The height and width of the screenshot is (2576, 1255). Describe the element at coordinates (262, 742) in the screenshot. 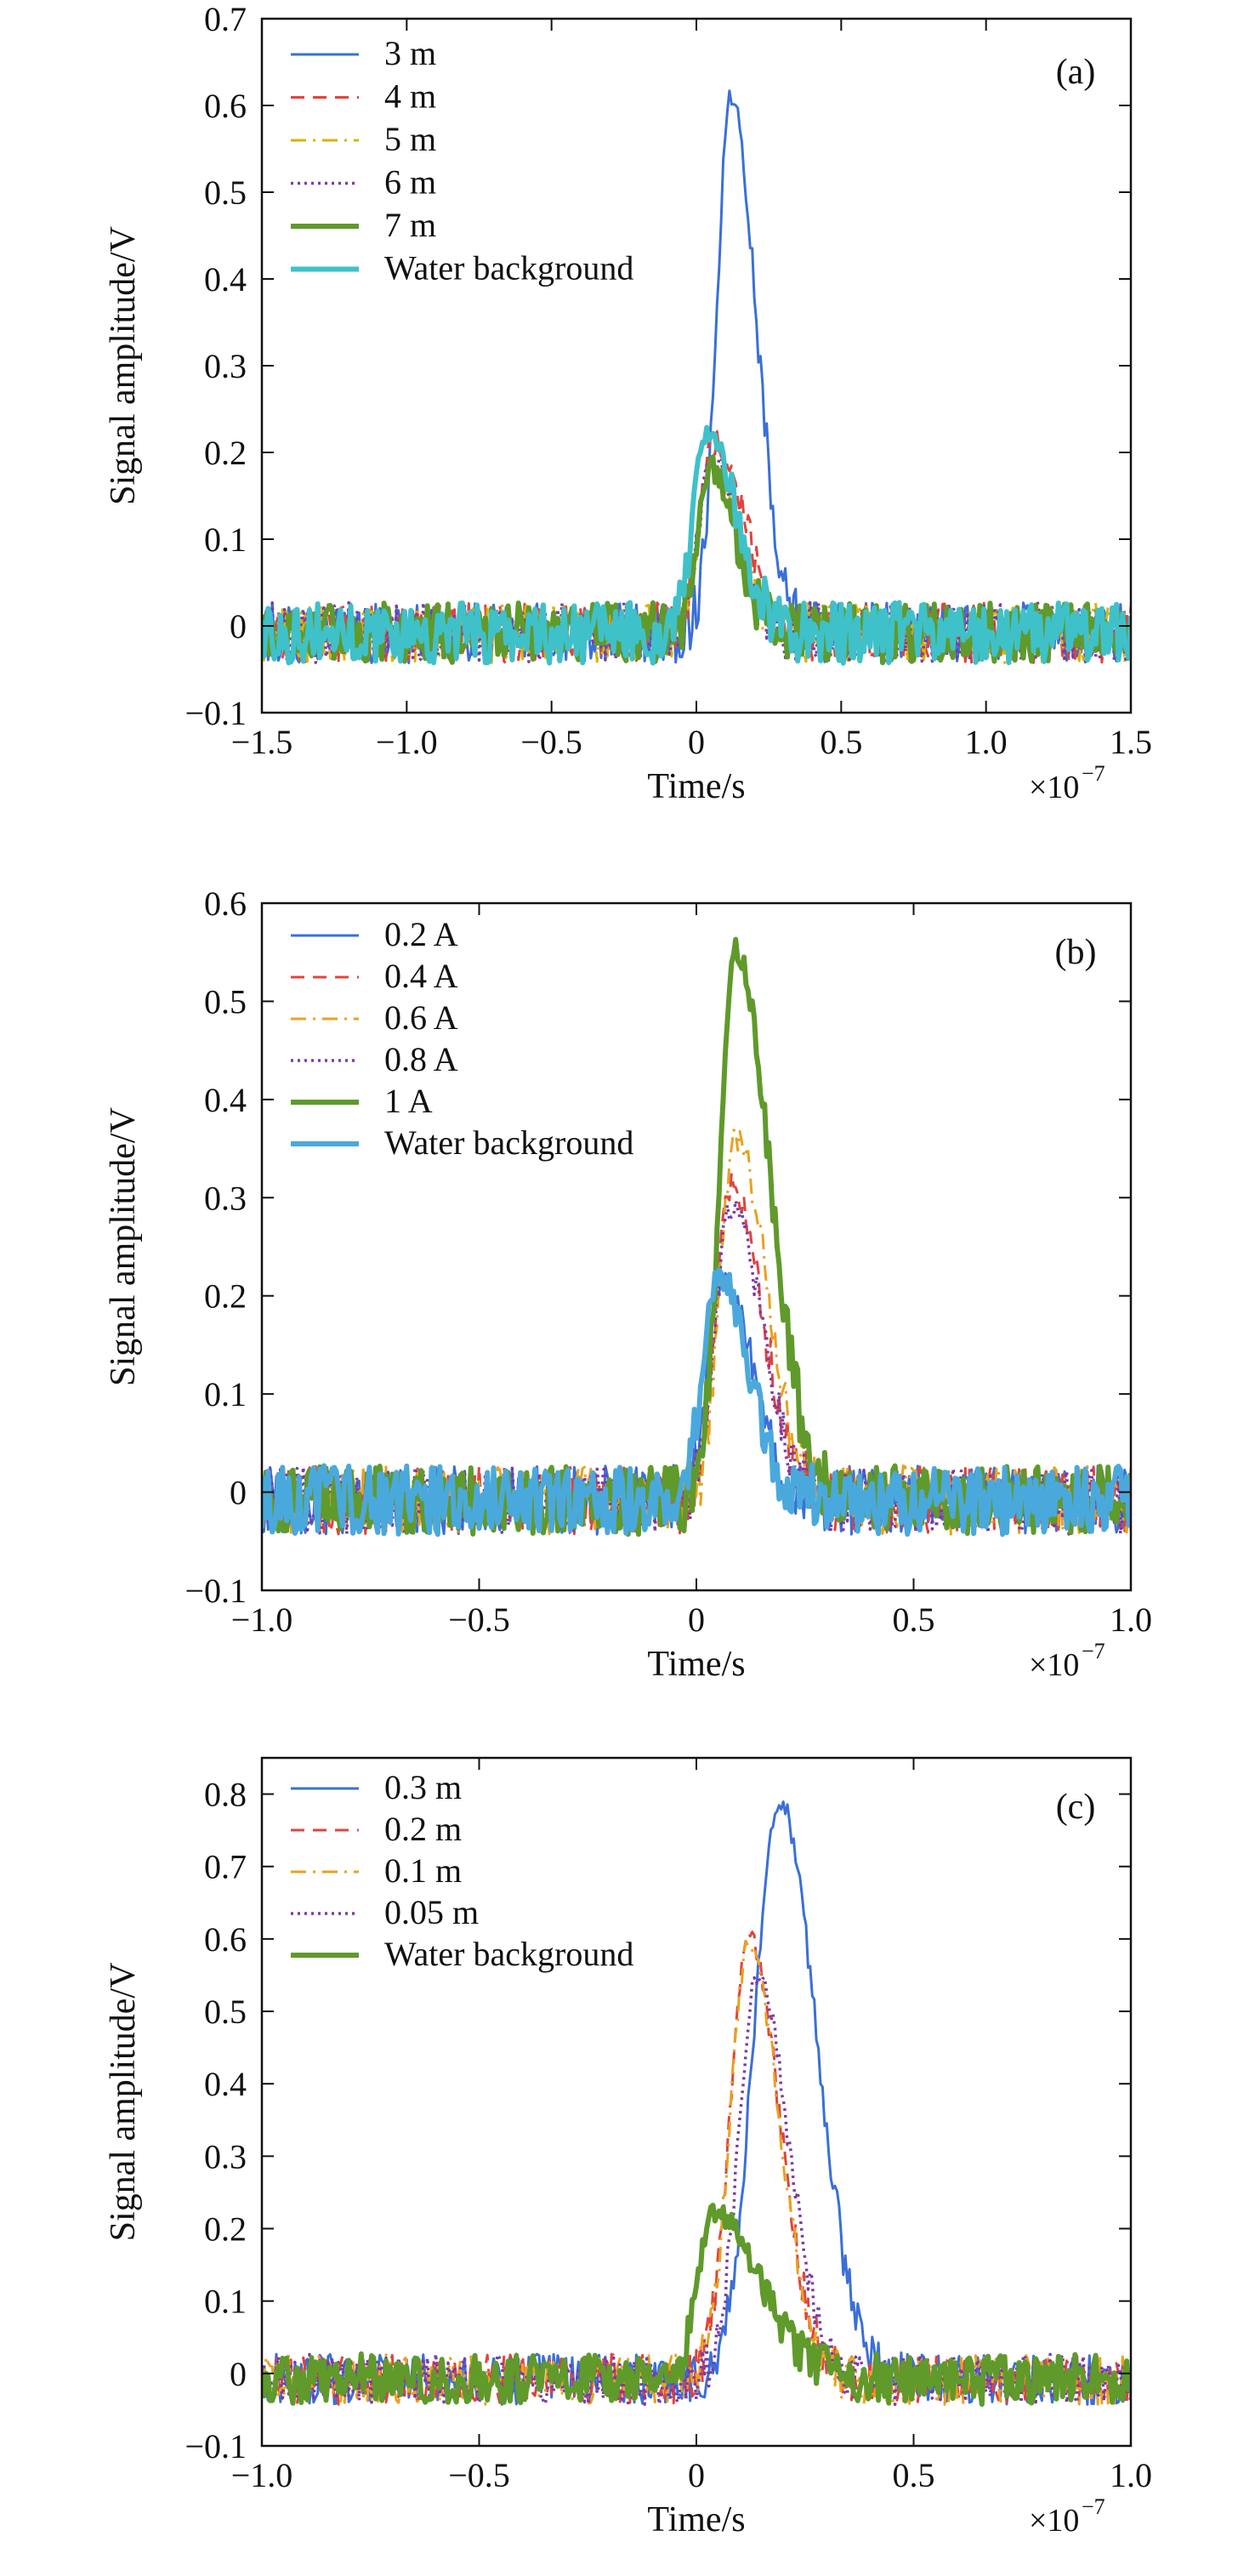

I see `x-tick-label: −1.5` at that location.